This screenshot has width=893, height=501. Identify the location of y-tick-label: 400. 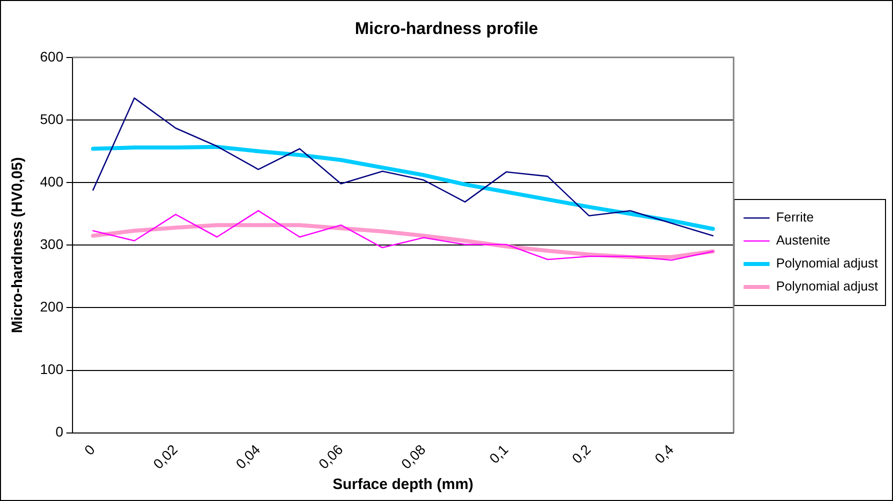
(52, 181).